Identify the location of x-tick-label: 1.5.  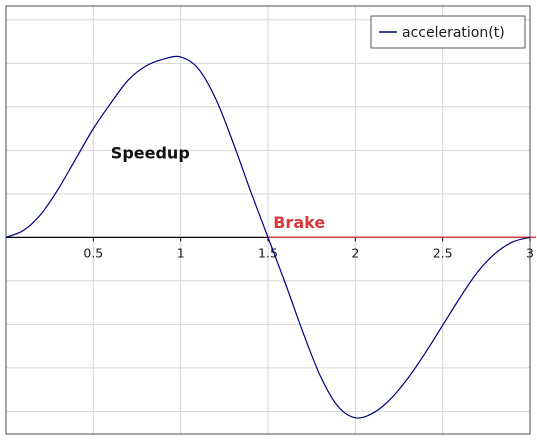
(268, 252).